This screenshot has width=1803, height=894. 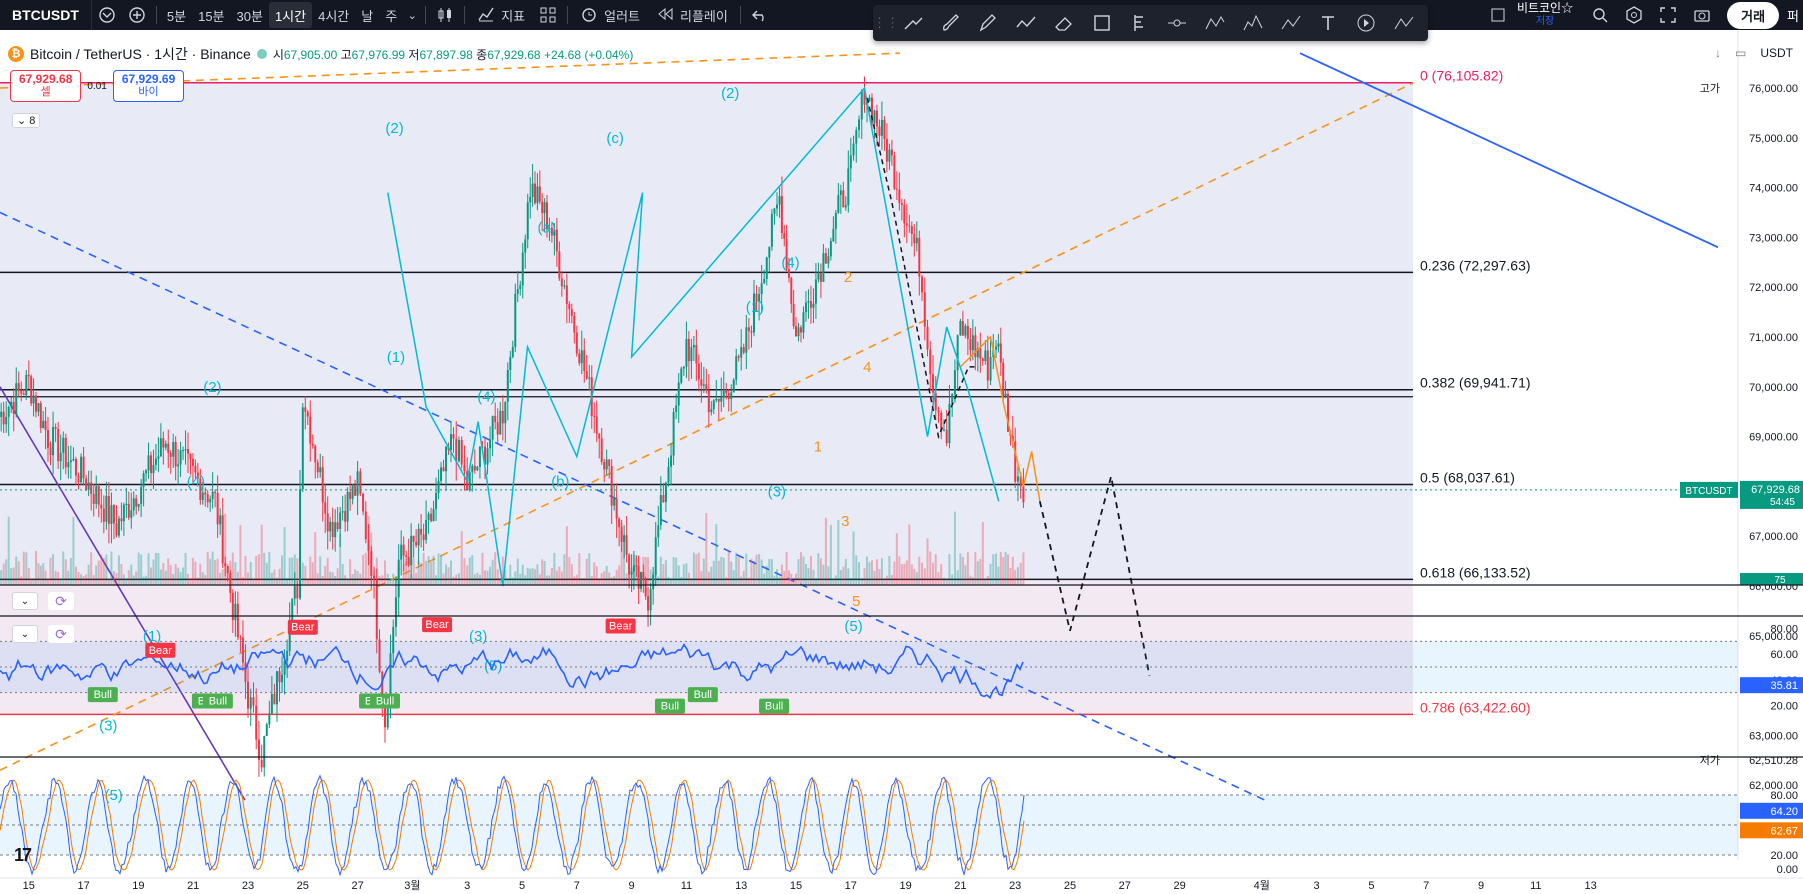 I want to click on add-symbol-icon, so click(x=137, y=15).